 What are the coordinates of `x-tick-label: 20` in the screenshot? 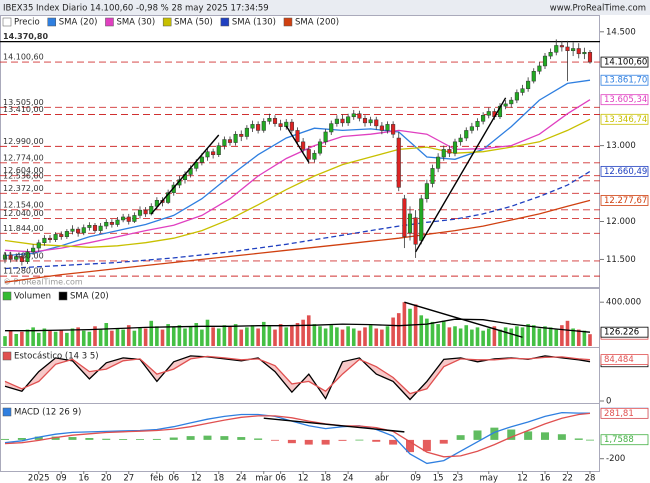 It's located at (106, 478).